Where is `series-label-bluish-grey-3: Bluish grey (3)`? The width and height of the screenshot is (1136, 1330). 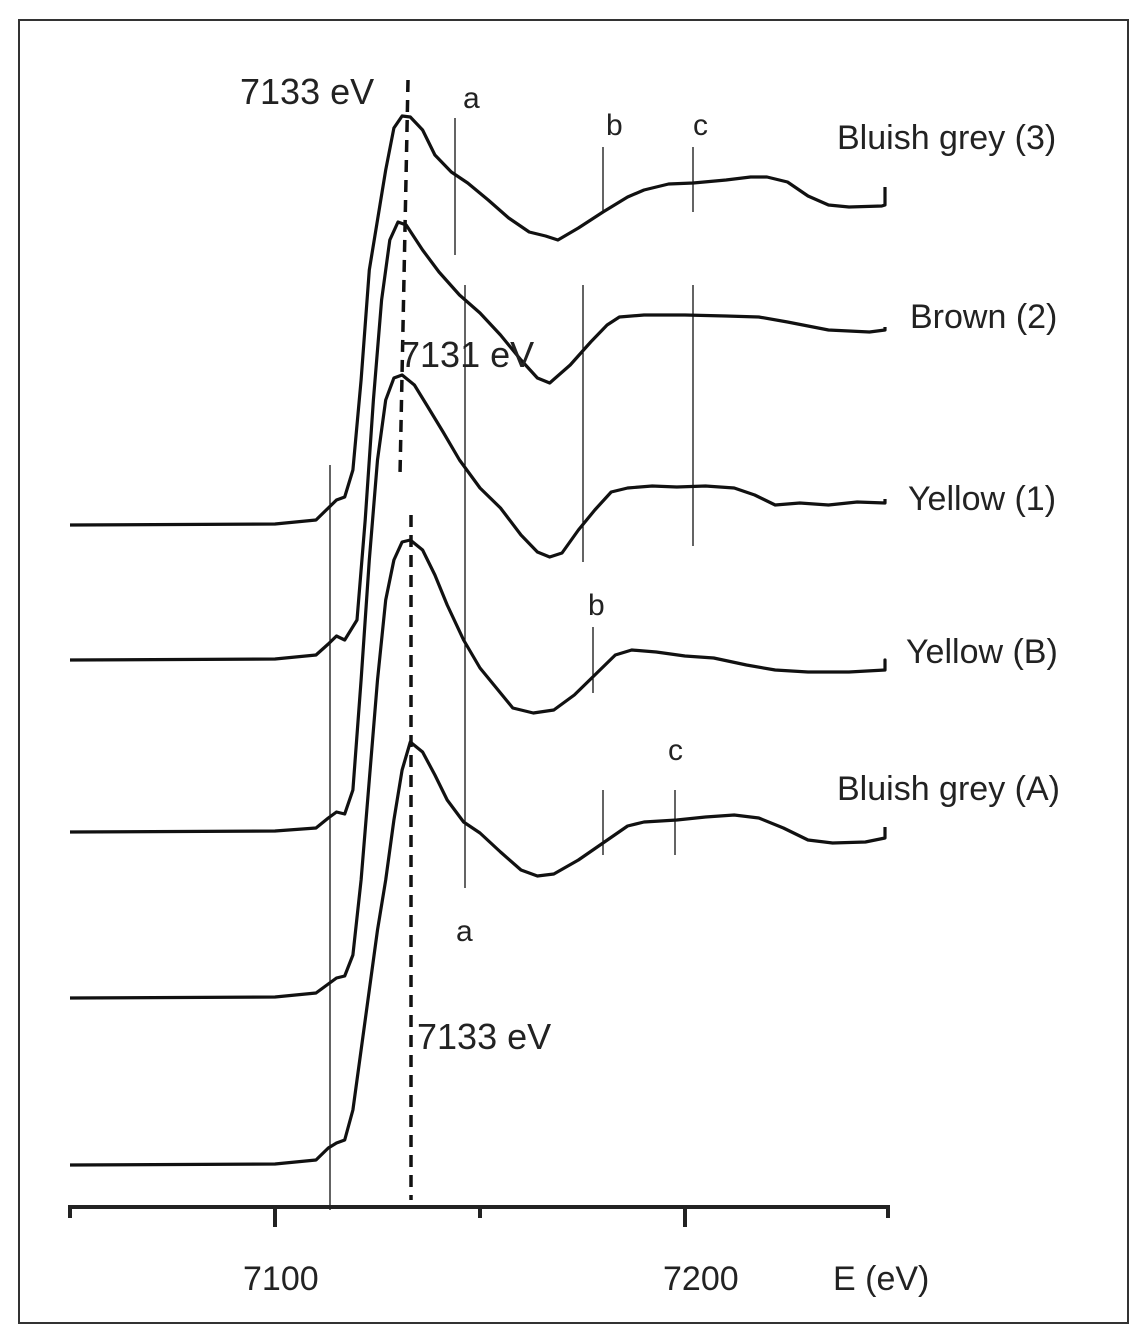
series-label-bluish-grey-3: Bluish grey (3) is located at coordinates (946, 138).